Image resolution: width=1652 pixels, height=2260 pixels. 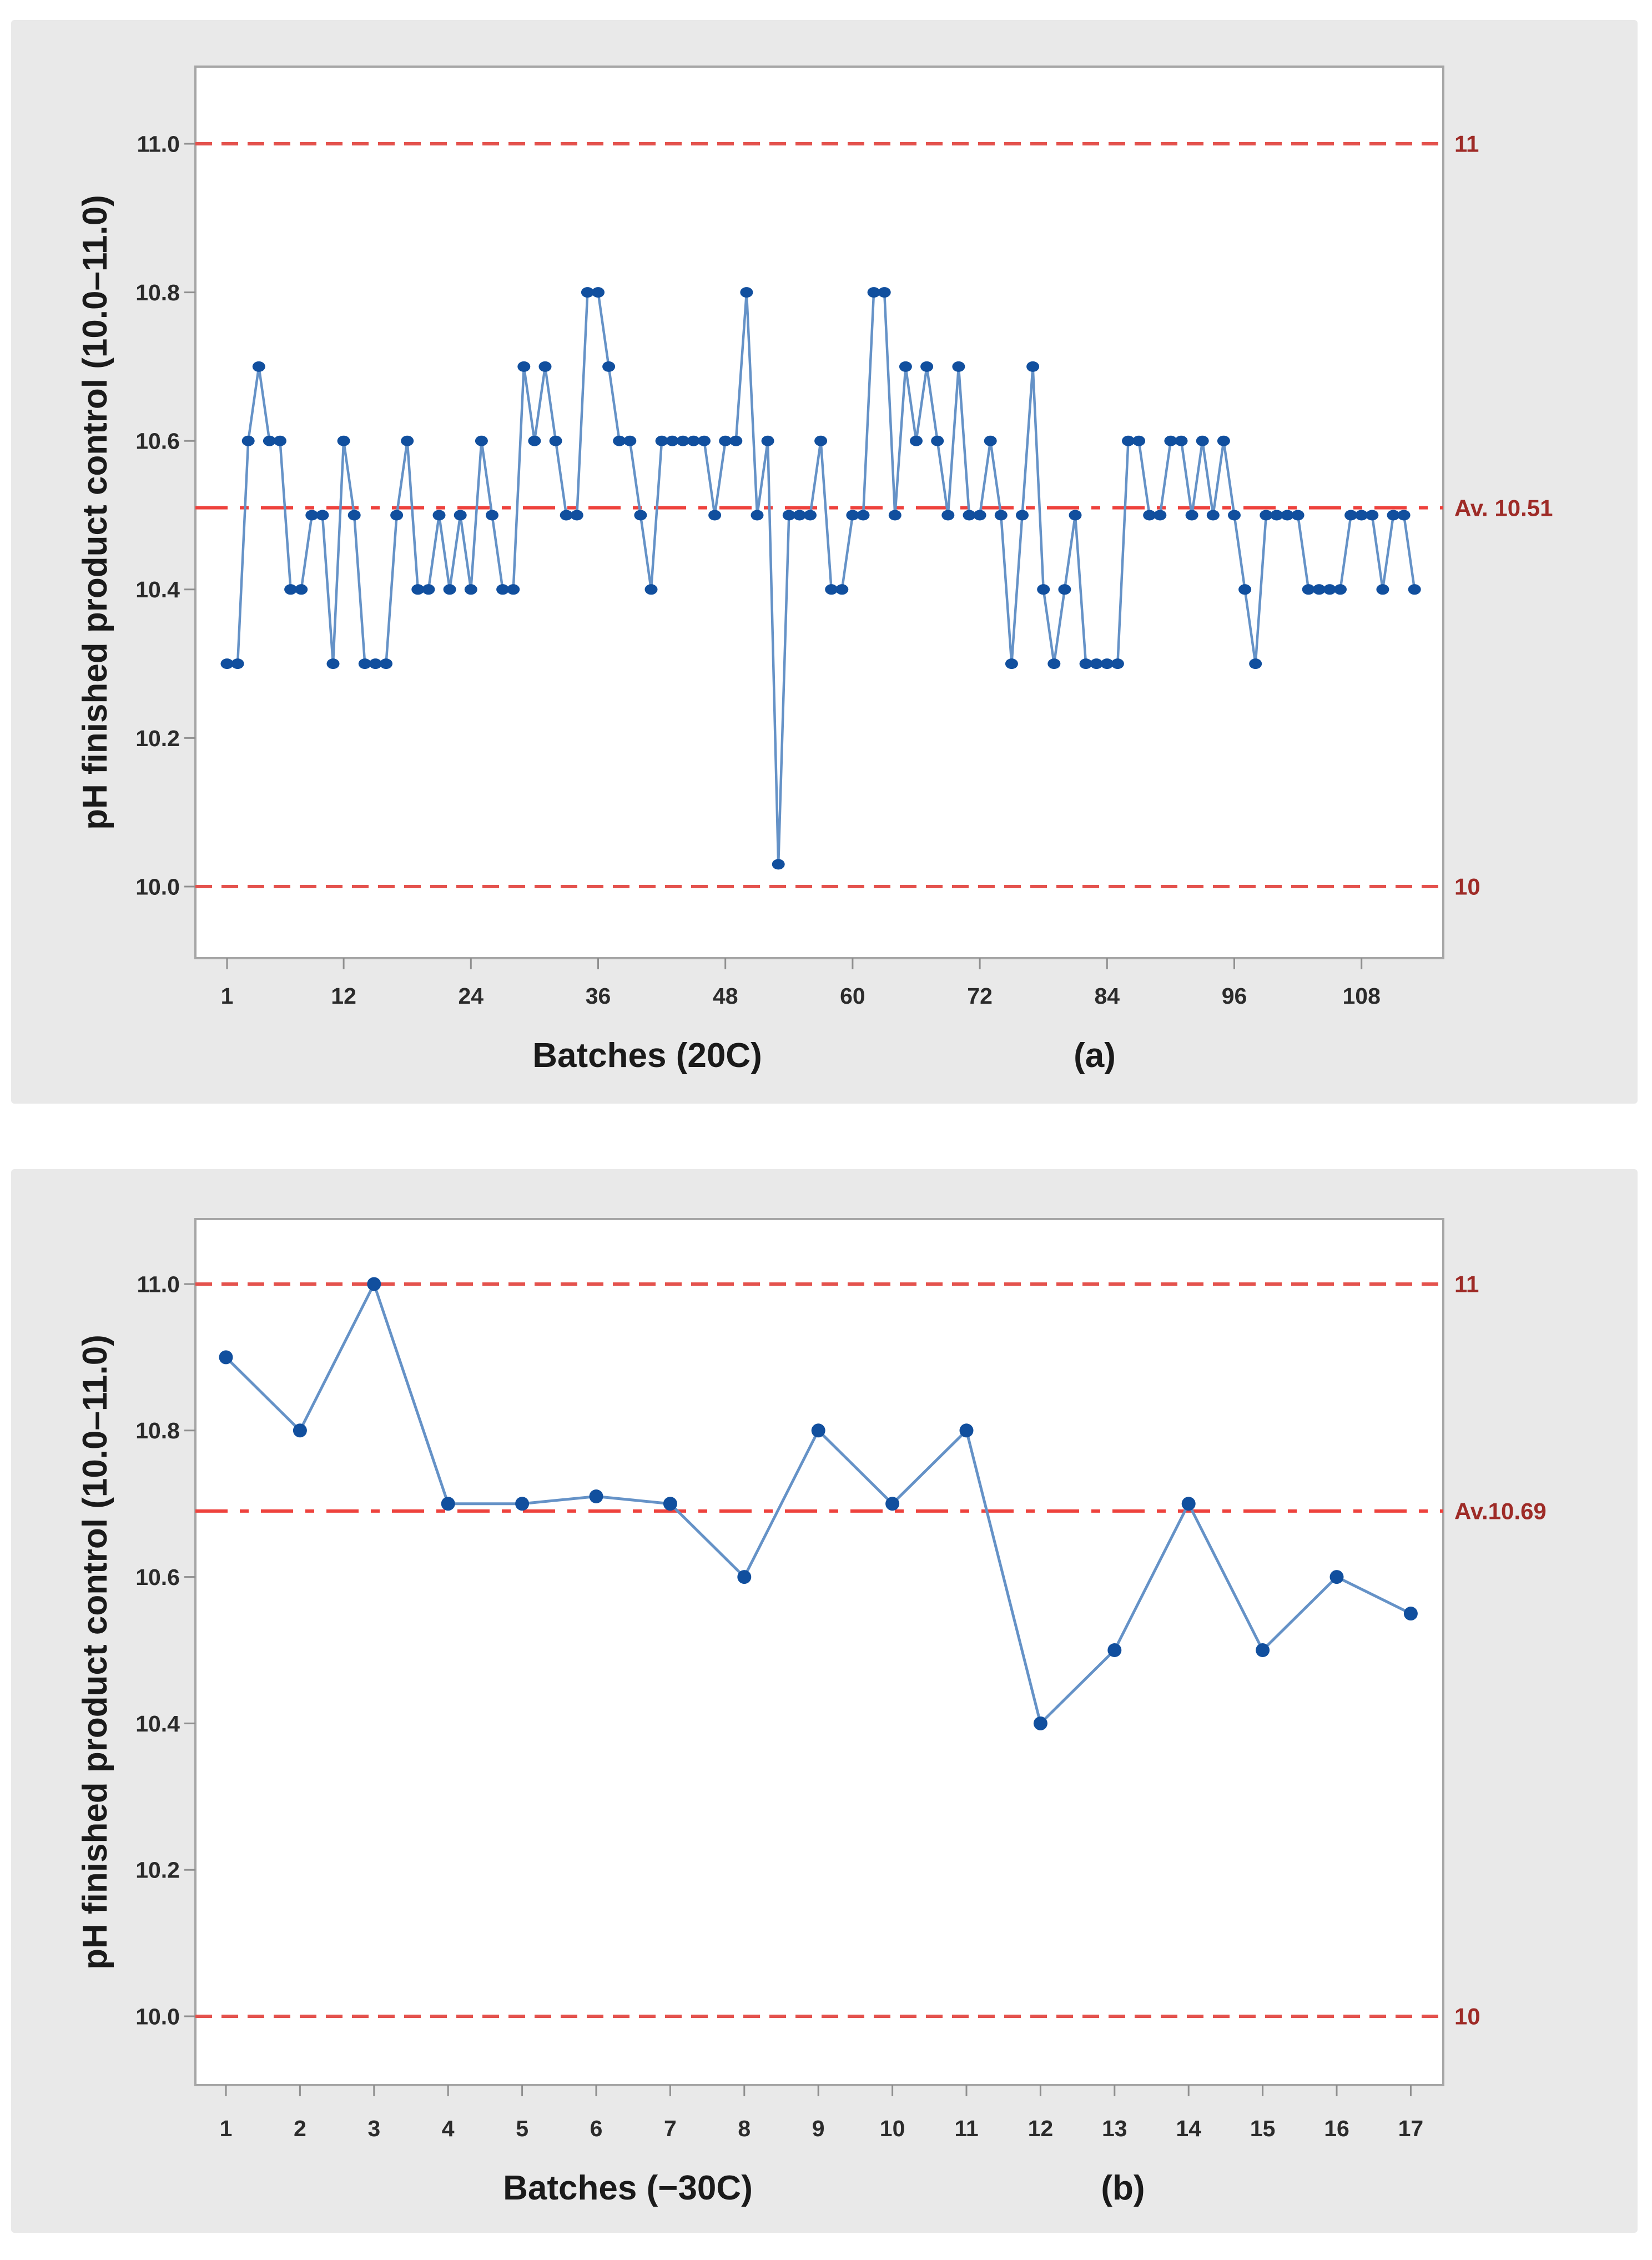 What do you see at coordinates (1500, 1511) in the screenshot?
I see `average-label: Av.10.69` at bounding box center [1500, 1511].